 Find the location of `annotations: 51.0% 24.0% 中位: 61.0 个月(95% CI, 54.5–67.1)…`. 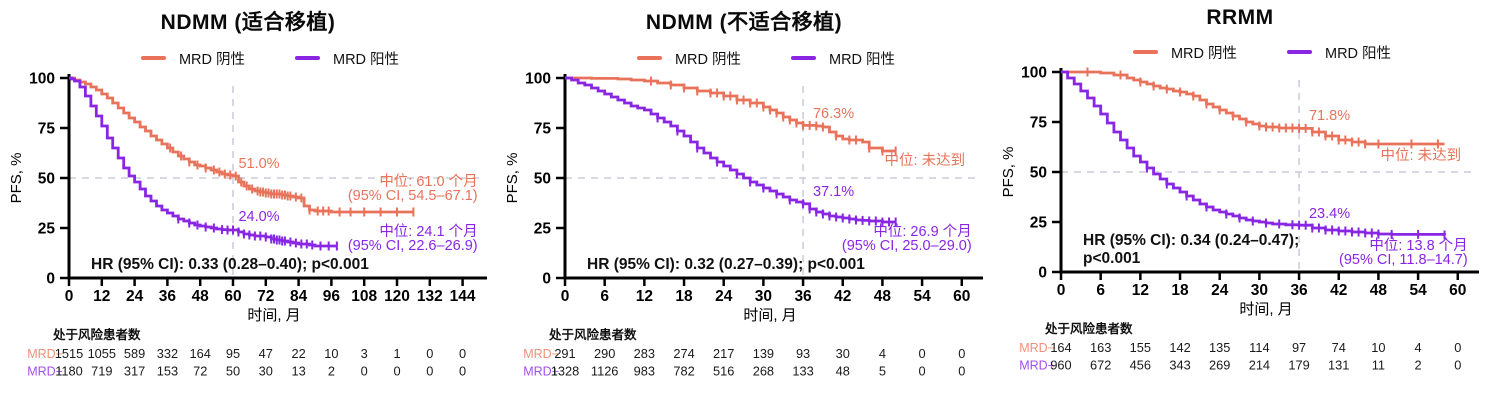

annotations: 51.0% 24.0% 中位: 61.0 个月(95% CI, 54.5–67.1)… is located at coordinates (357, 205).